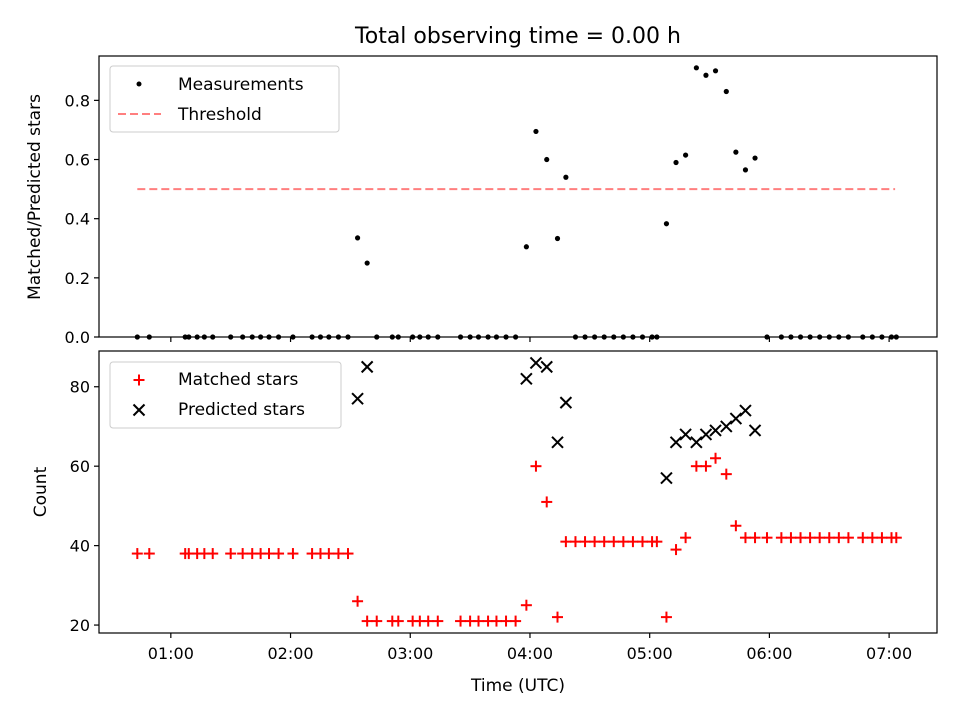  Describe the element at coordinates (241, 410) in the screenshot. I see `legend-predicted-label: Predicted stars` at that location.